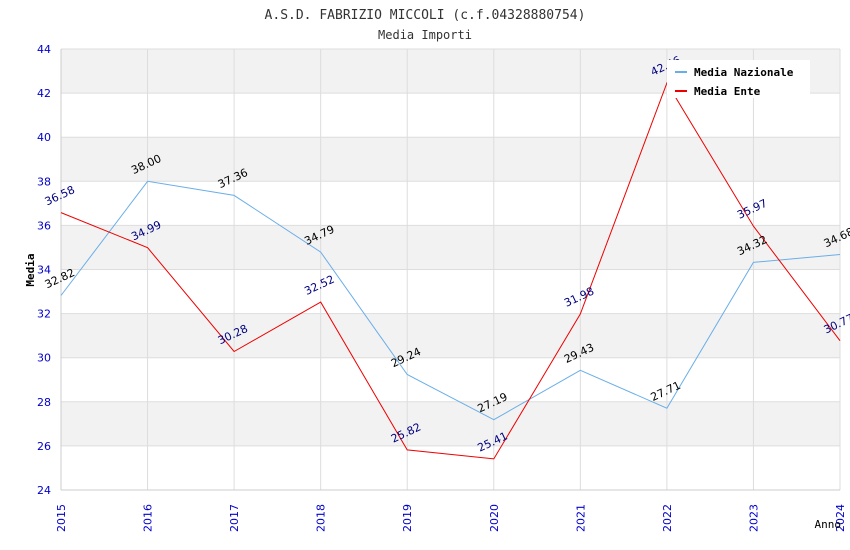 This screenshot has width=850, height=550. I want to click on x-tick-label: 2015, so click(61, 518).